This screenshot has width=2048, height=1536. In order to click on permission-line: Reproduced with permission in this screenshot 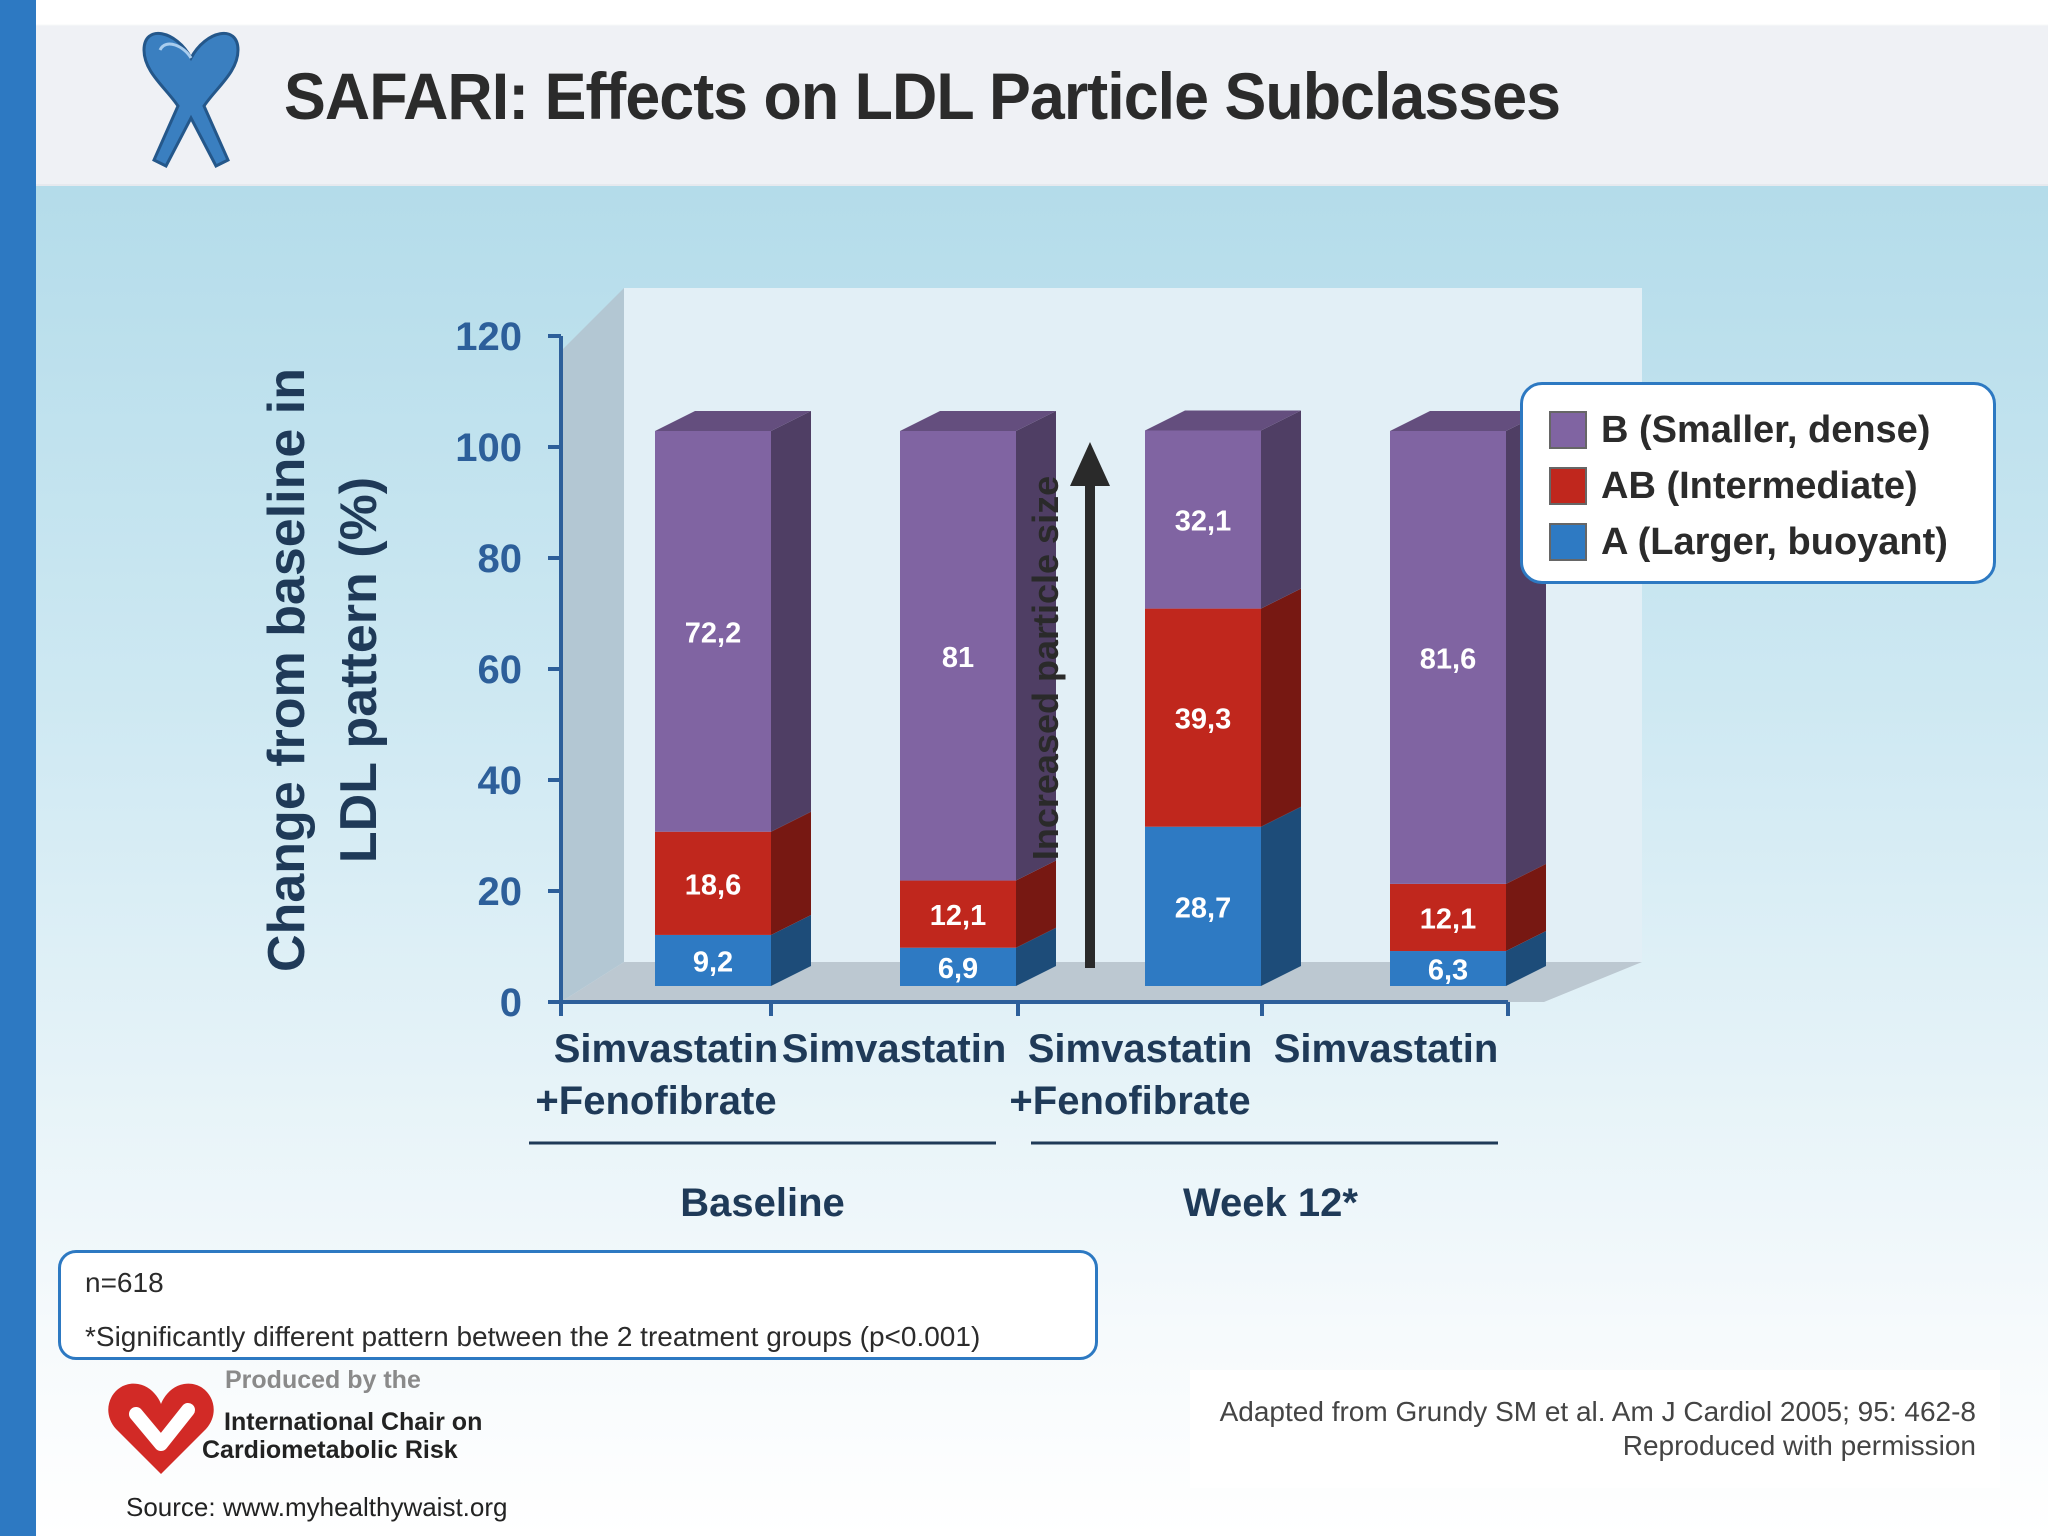, I will do `click(1799, 1445)`.